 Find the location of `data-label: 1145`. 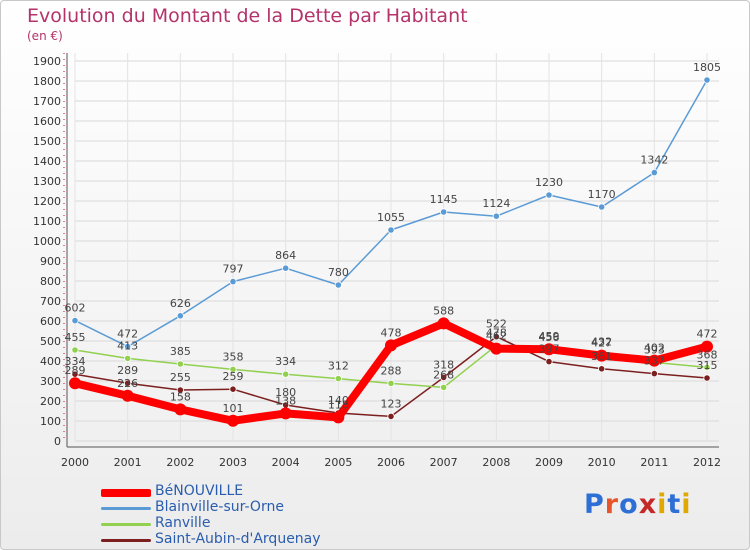

data-label: 1145 is located at coordinates (444, 199).